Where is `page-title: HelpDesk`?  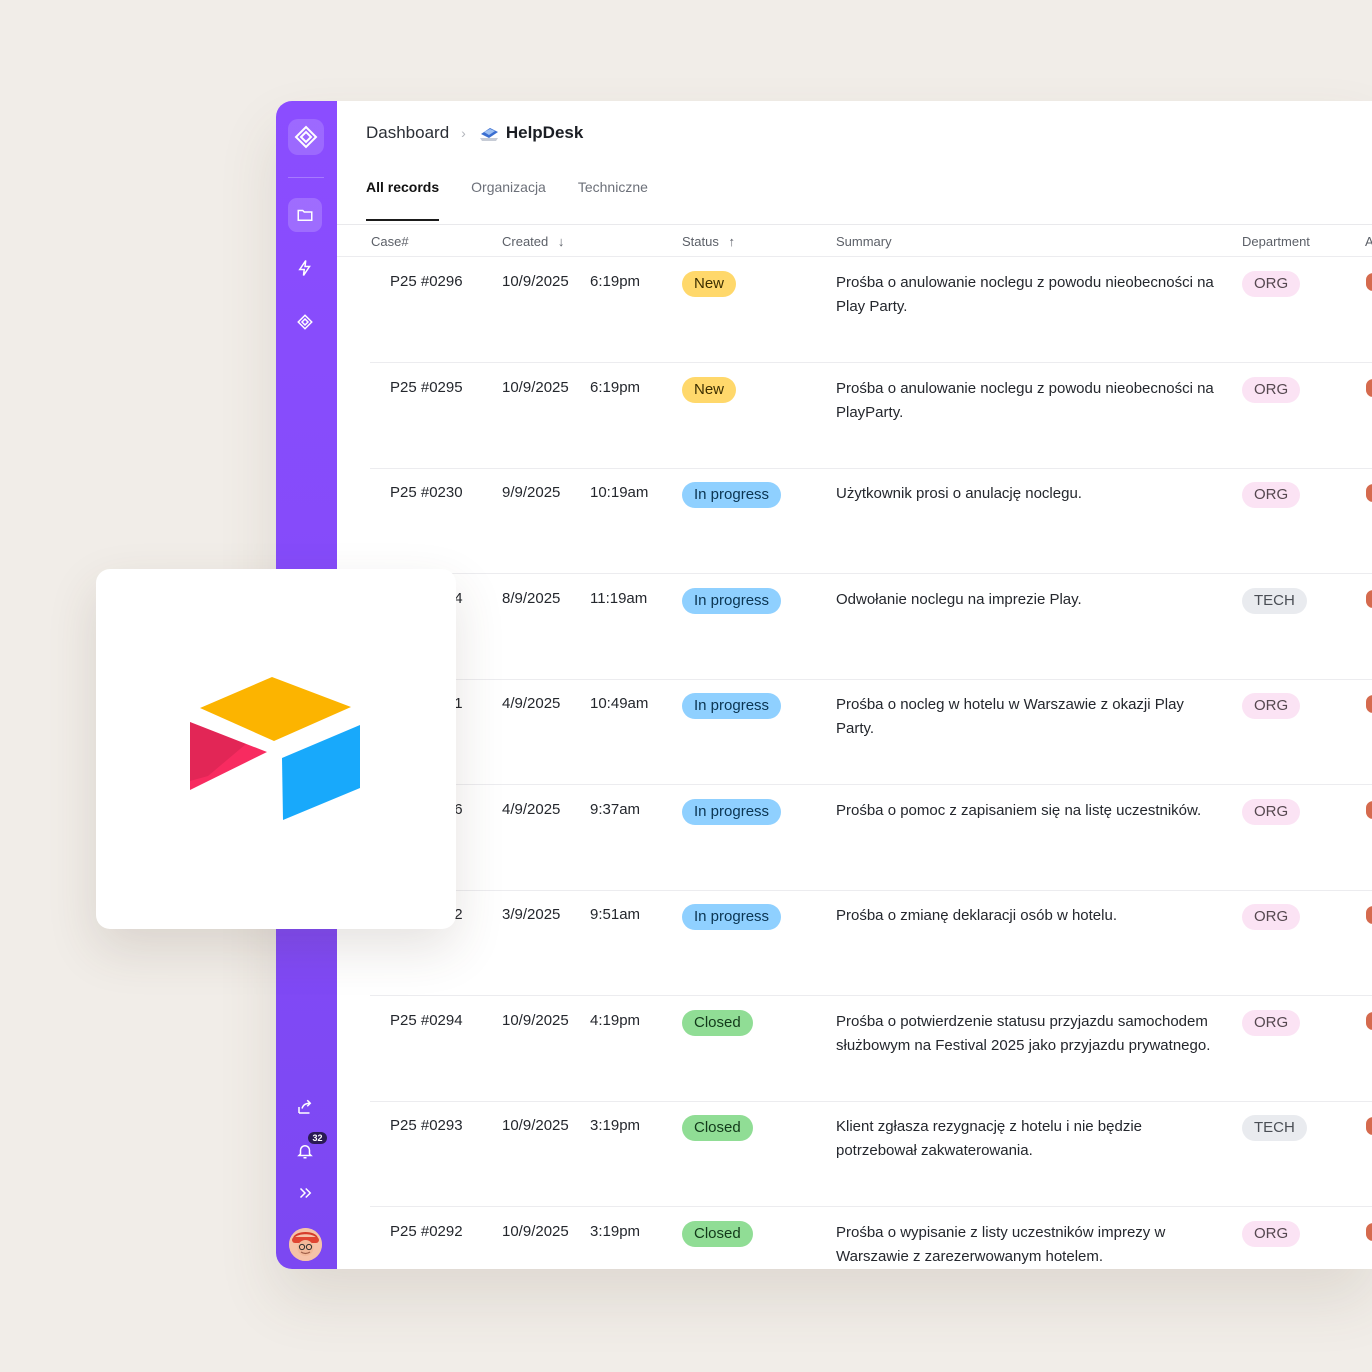
page-title: HelpDesk is located at coordinates (544, 132).